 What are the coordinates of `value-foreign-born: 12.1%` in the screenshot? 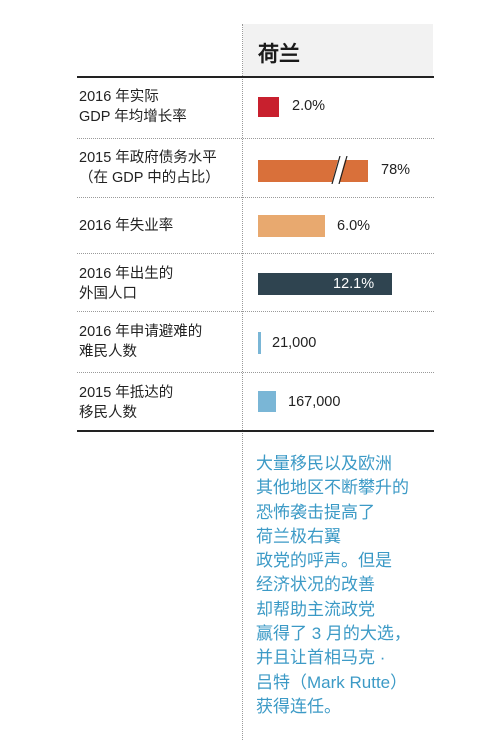 It's located at (354, 284).